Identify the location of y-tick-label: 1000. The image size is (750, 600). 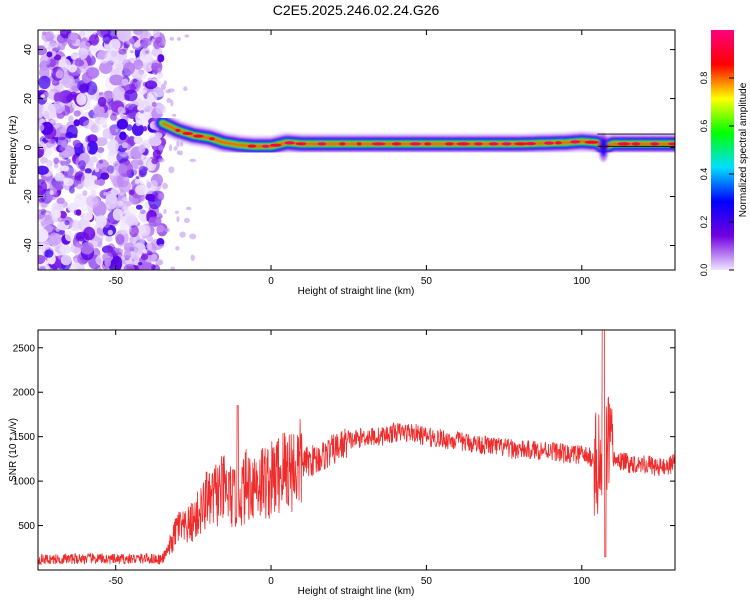
(24, 482).